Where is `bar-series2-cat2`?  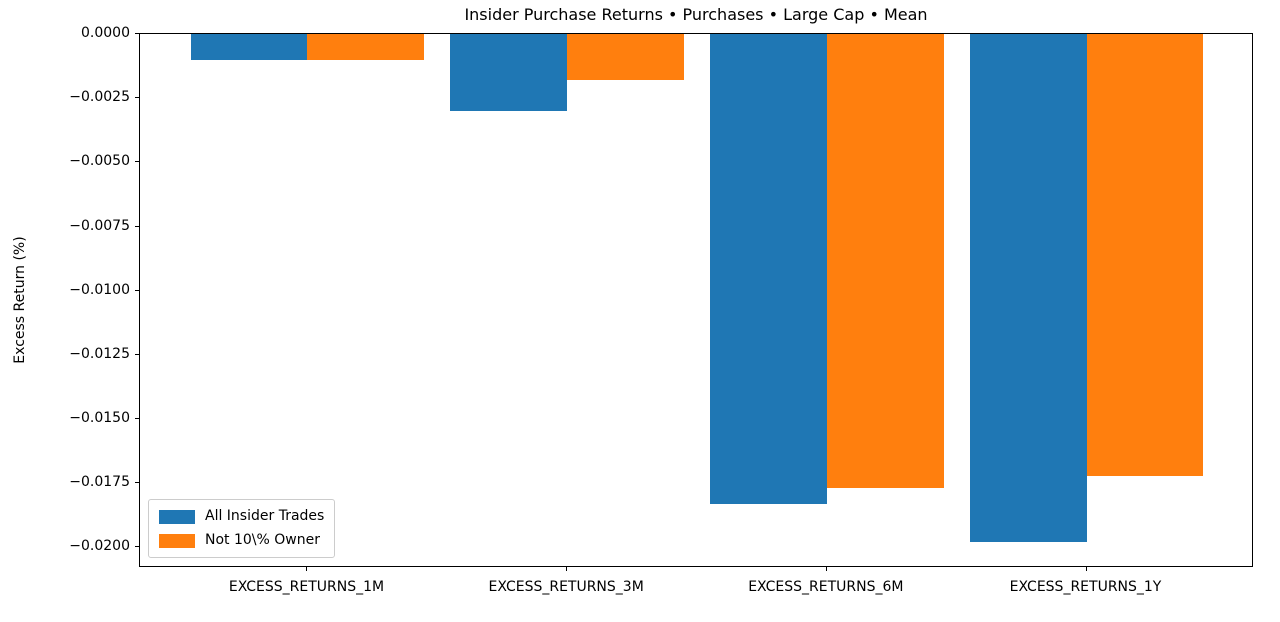
bar-series2-cat2 is located at coordinates (625, 57).